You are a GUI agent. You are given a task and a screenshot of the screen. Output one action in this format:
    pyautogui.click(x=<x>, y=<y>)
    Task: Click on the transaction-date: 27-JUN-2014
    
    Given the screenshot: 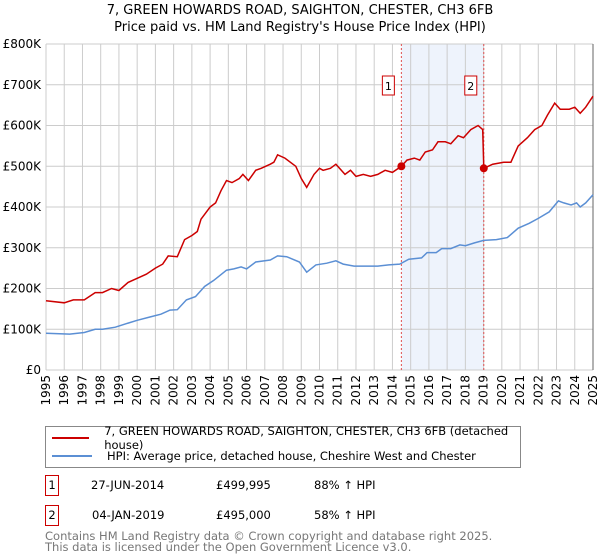 What is the action you would take?
    pyautogui.click(x=128, y=485)
    